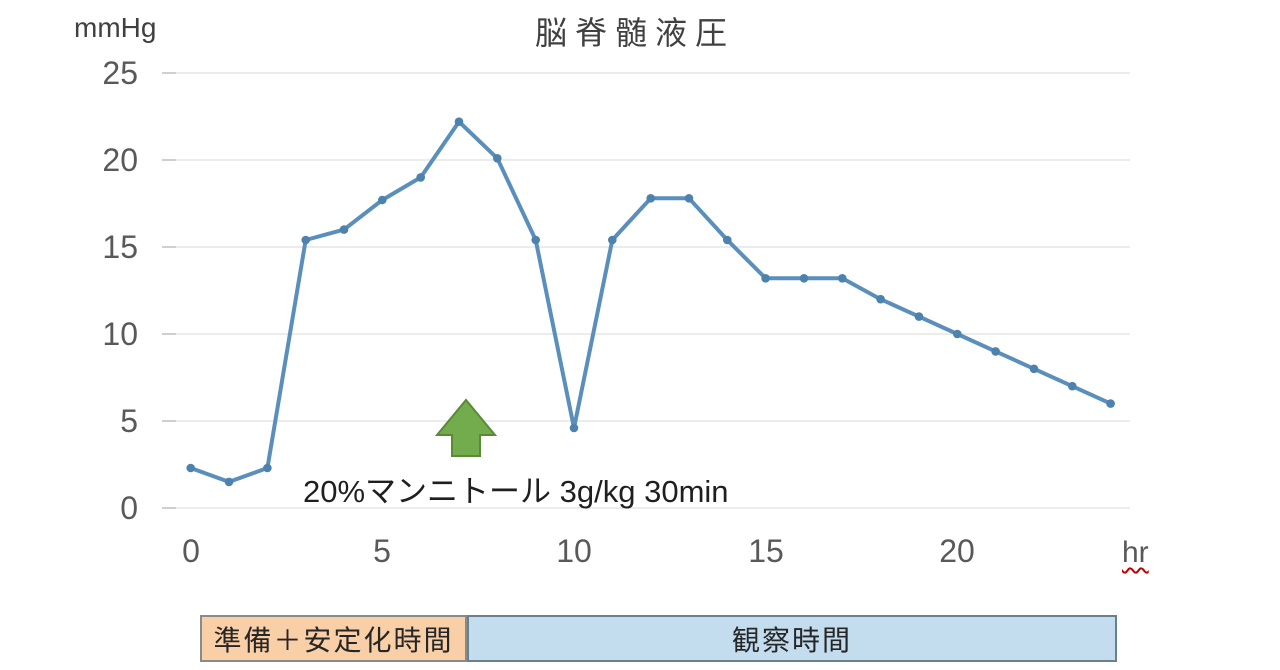 The width and height of the screenshot is (1280, 670). Describe the element at coordinates (120, 334) in the screenshot. I see `y-tick-label-10: 10` at that location.